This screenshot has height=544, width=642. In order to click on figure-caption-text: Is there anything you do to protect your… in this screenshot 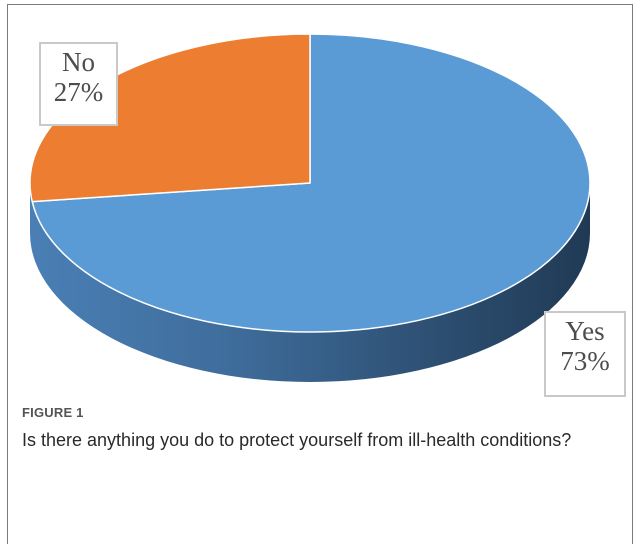, I will do `click(297, 440)`.